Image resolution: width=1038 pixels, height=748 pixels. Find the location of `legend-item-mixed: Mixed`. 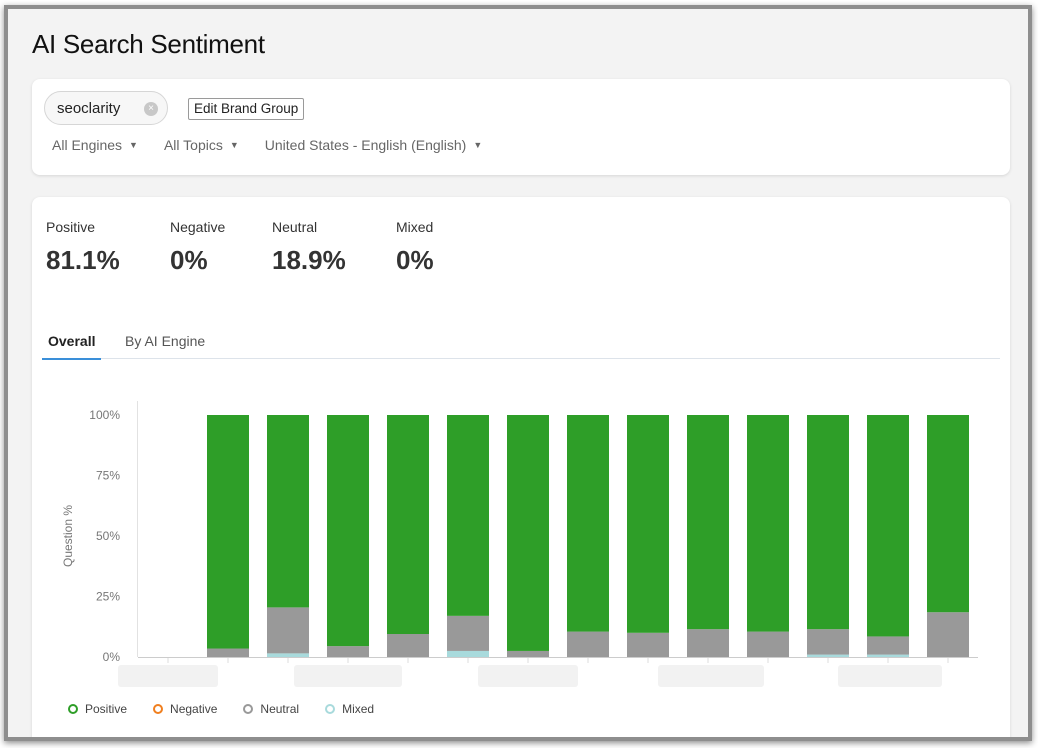

legend-item-mixed: Mixed is located at coordinates (349, 709).